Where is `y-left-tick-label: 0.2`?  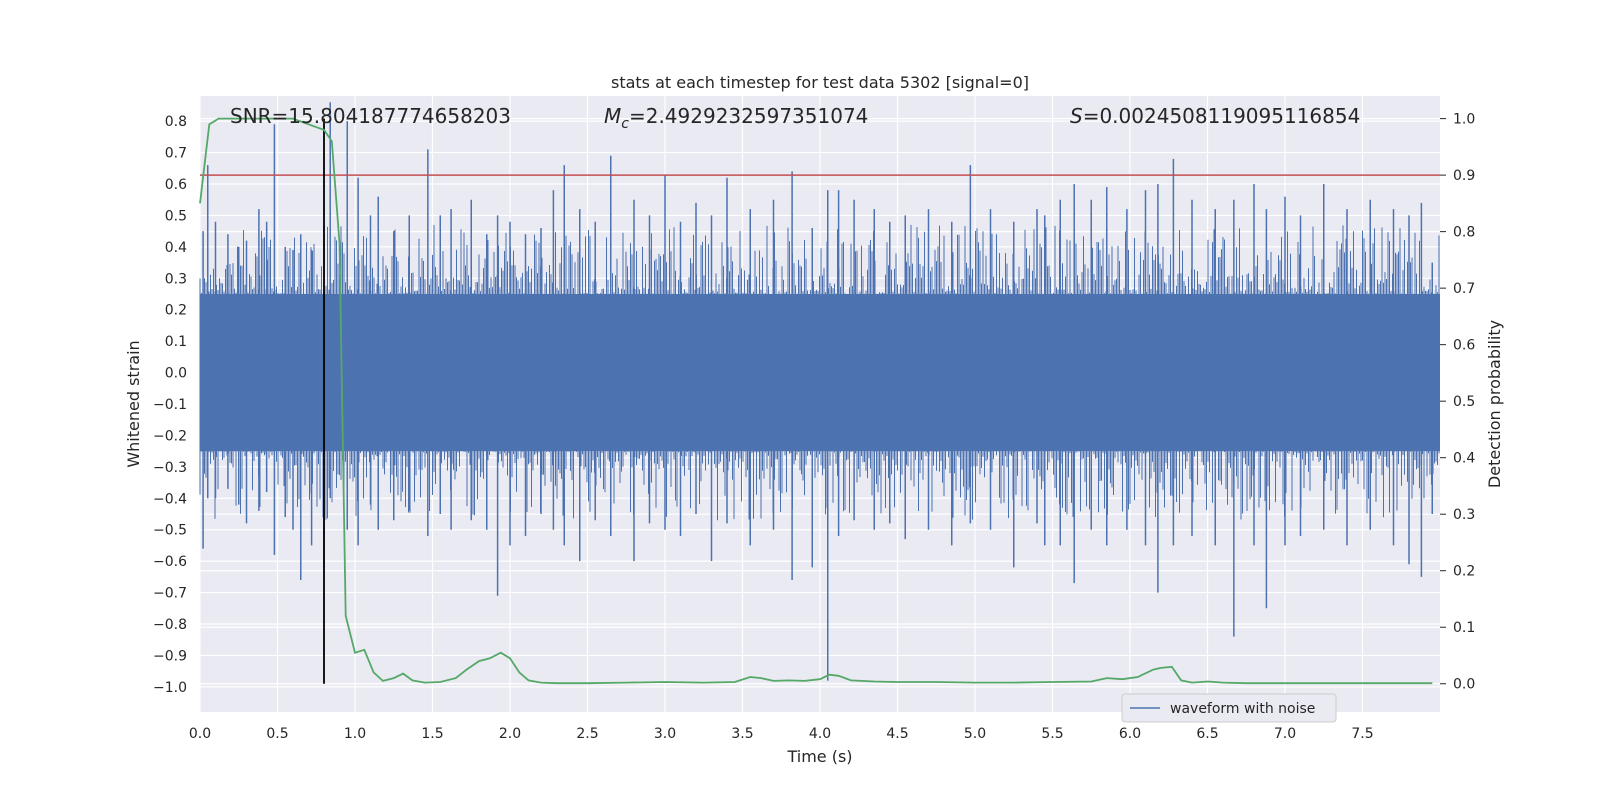
y-left-tick-label: 0.2 is located at coordinates (176, 311).